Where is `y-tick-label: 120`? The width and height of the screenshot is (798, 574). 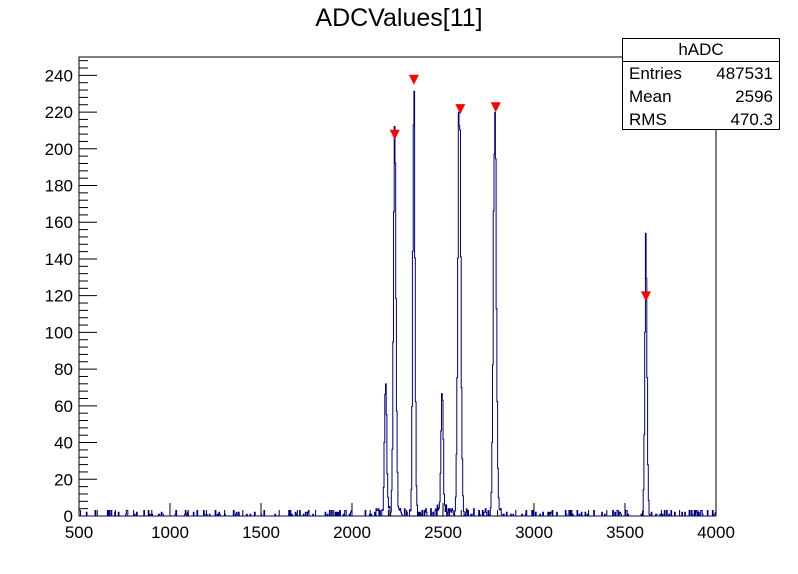
y-tick-label: 120 is located at coordinates (59, 296).